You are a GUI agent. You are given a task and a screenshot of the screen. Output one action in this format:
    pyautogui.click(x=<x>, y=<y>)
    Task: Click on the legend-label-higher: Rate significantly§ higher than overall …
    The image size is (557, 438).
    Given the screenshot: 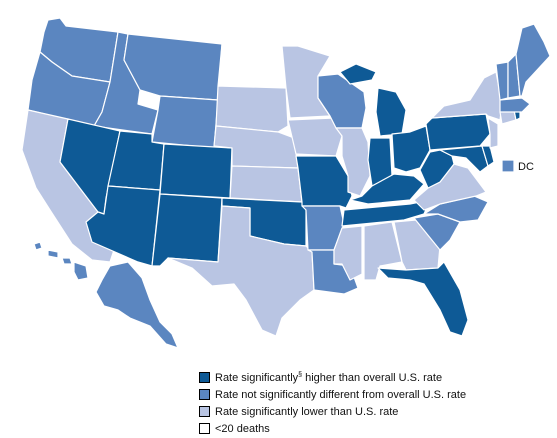 What is the action you would take?
    pyautogui.click(x=329, y=377)
    